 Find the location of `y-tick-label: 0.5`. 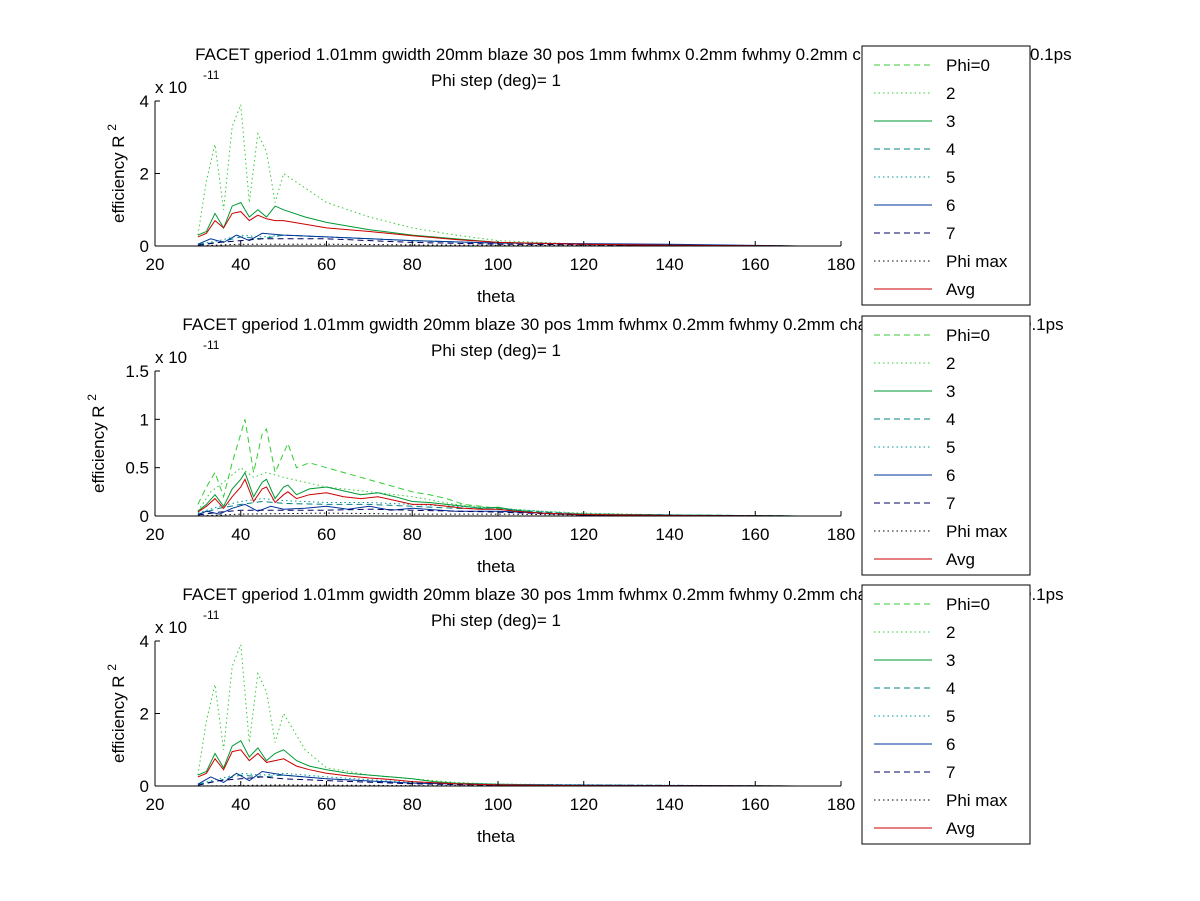

y-tick-label: 0.5 is located at coordinates (137, 468).